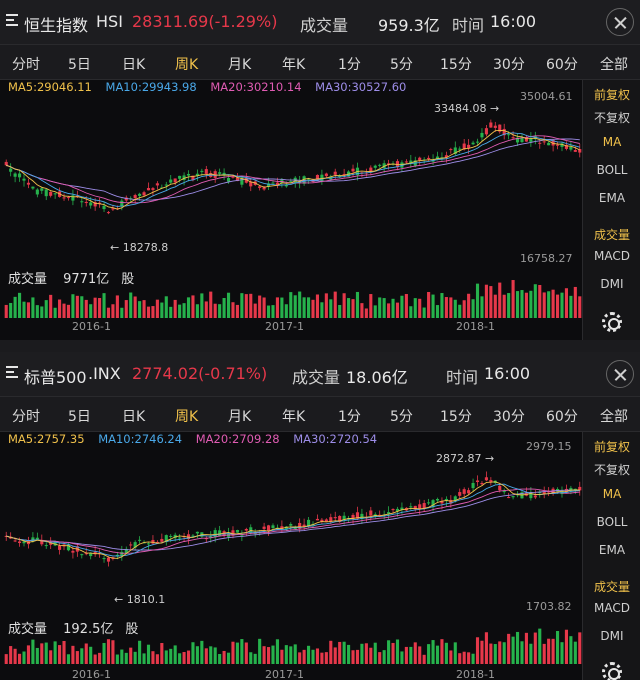 The width and height of the screenshot is (640, 680). What do you see at coordinates (55, 377) in the screenshot?
I see `index-name: 标普500` at bounding box center [55, 377].